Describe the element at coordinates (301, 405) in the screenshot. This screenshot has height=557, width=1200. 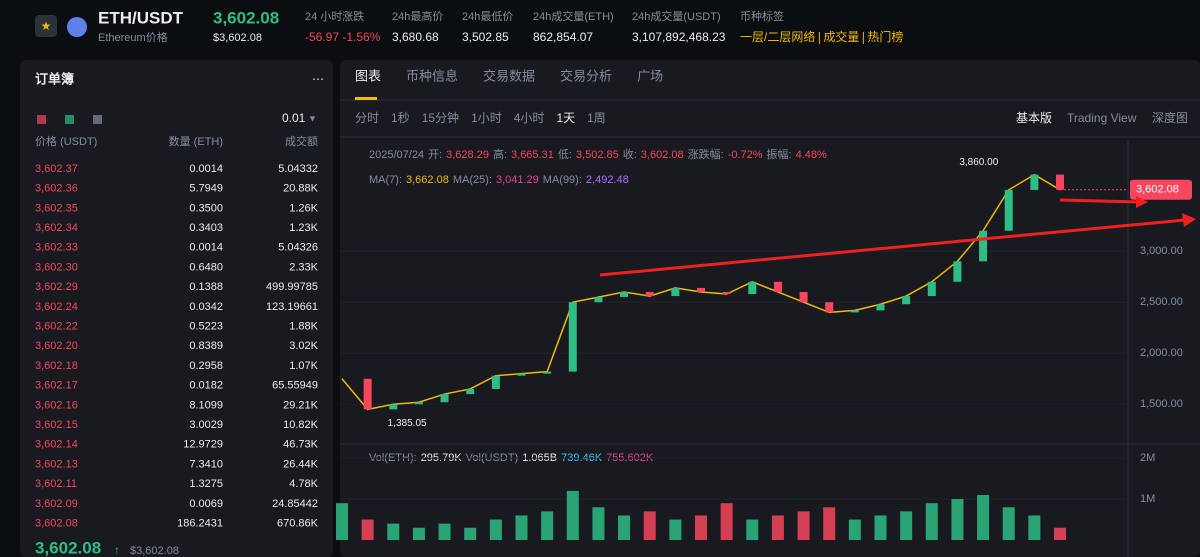
I see `order-cell: 29.21K` at that location.